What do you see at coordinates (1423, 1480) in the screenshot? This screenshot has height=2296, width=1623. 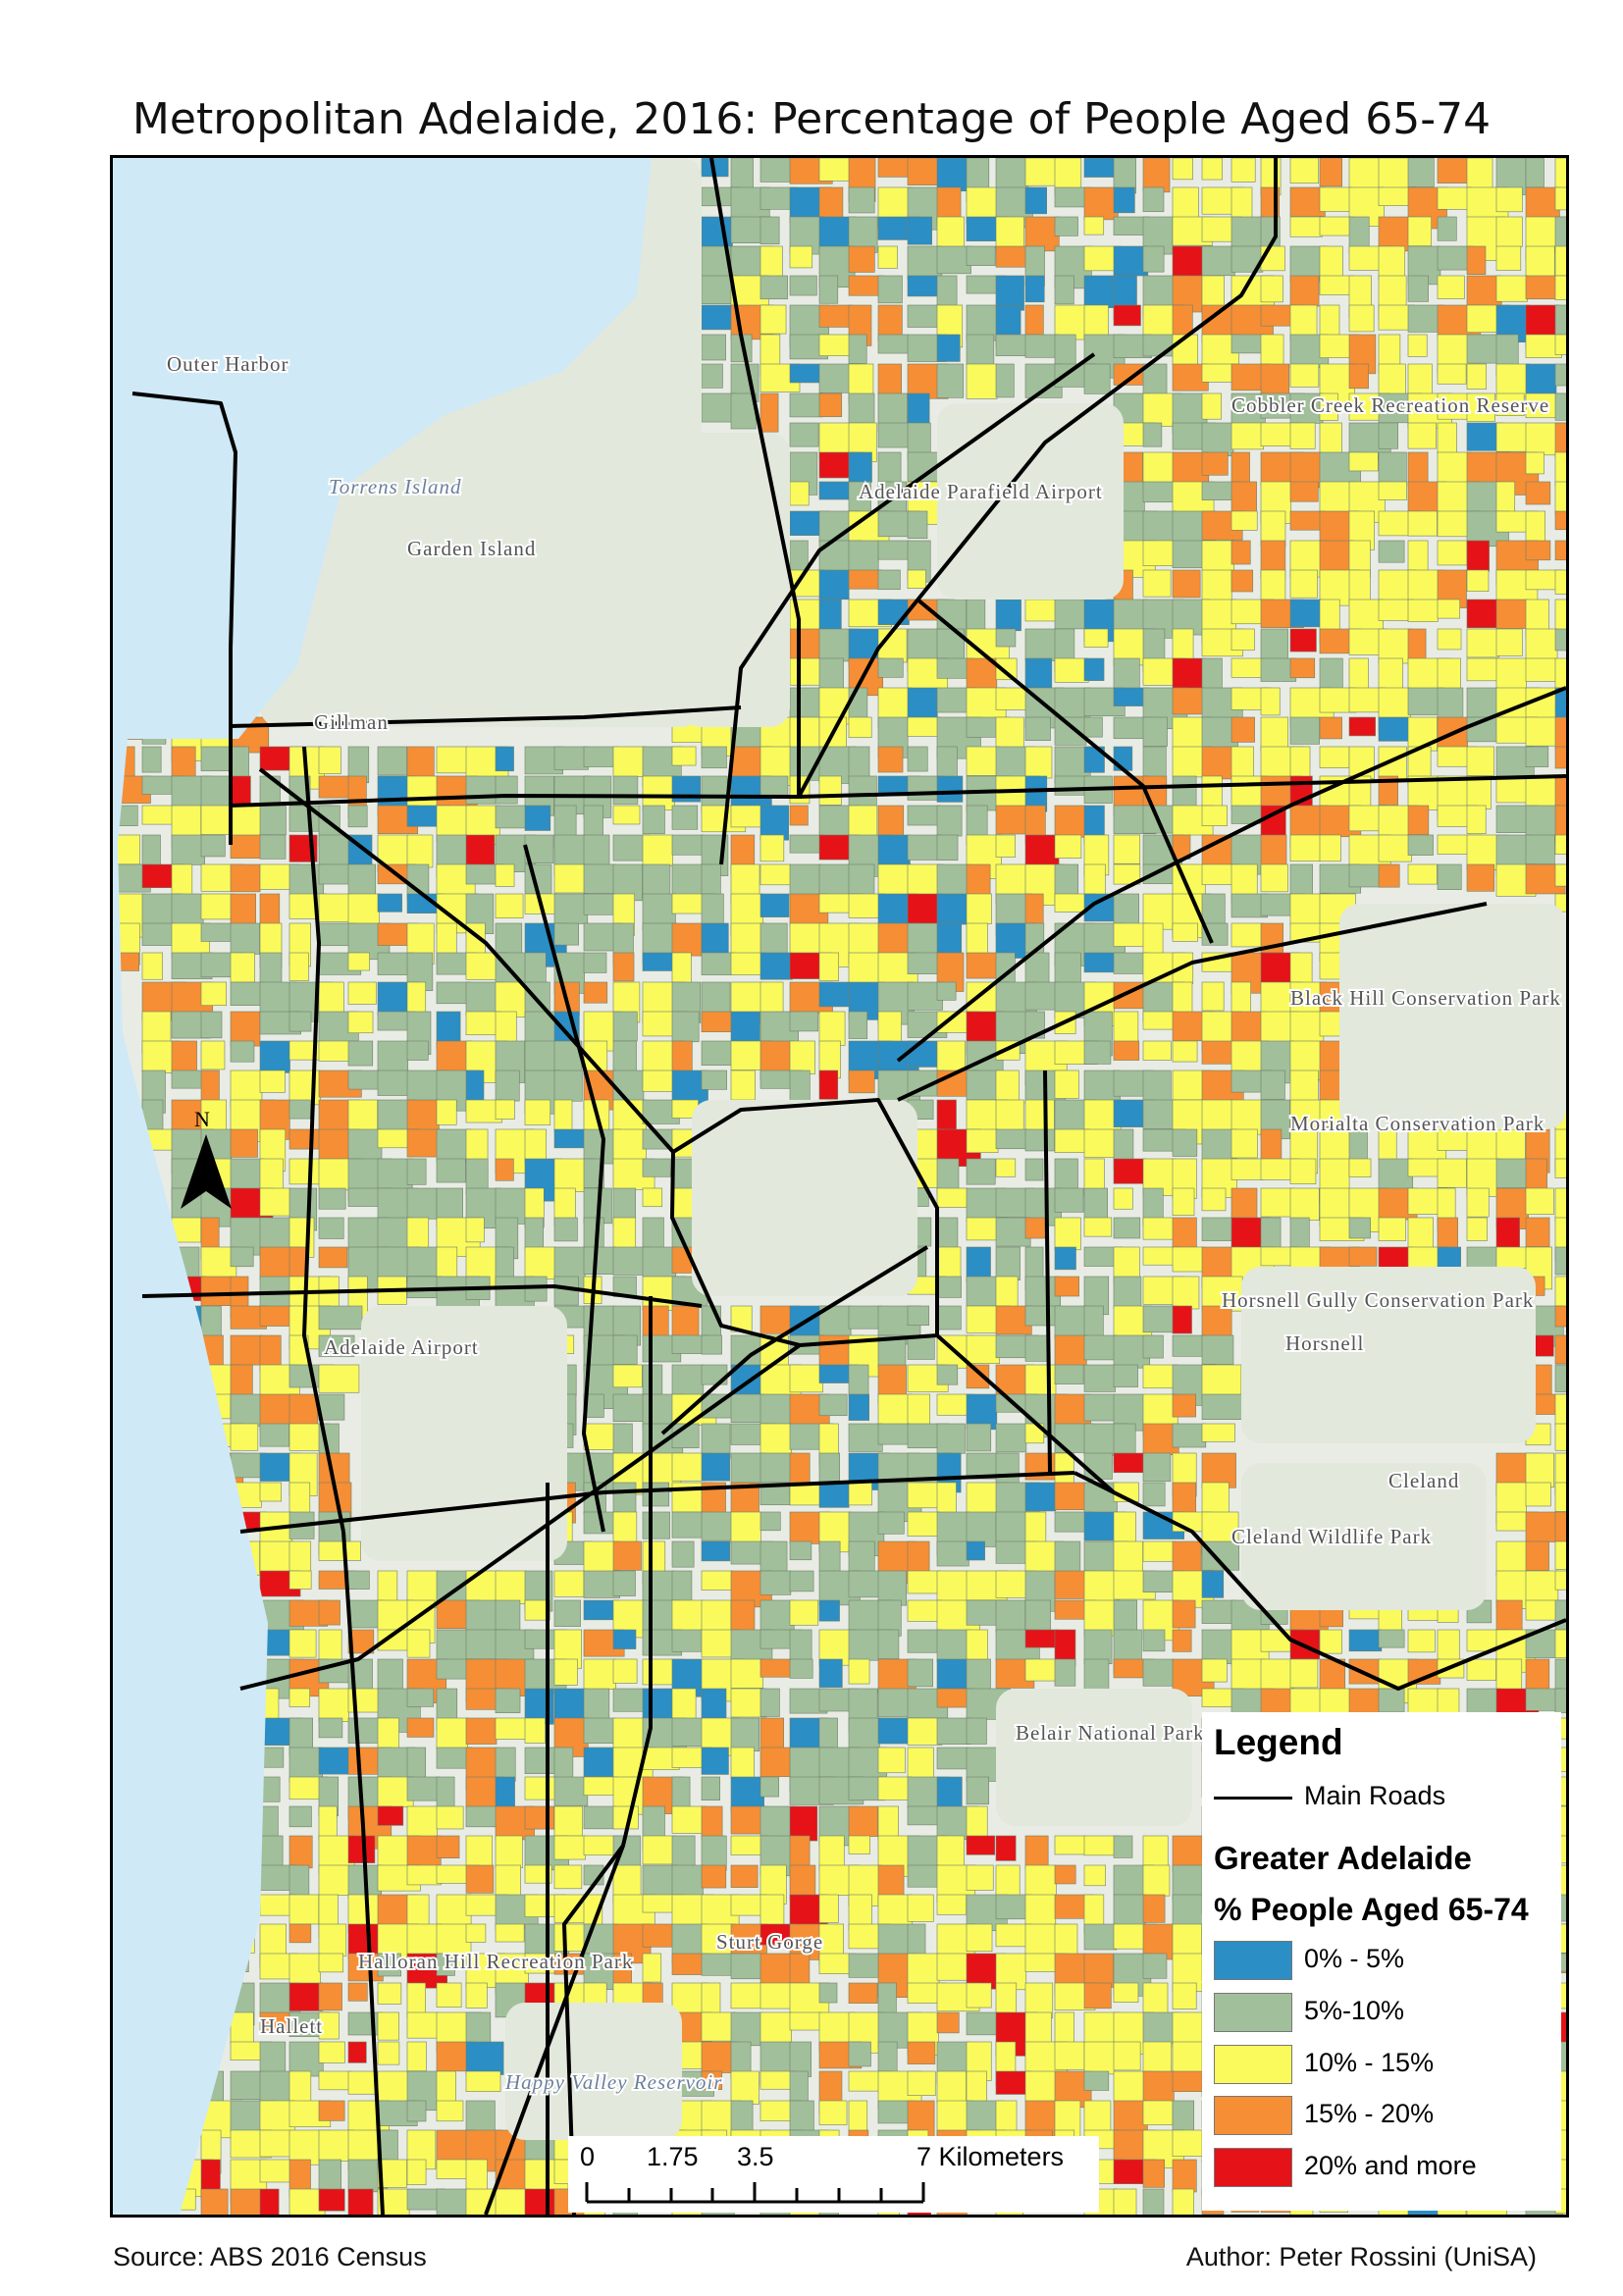 I see `place-label: Cleland` at bounding box center [1423, 1480].